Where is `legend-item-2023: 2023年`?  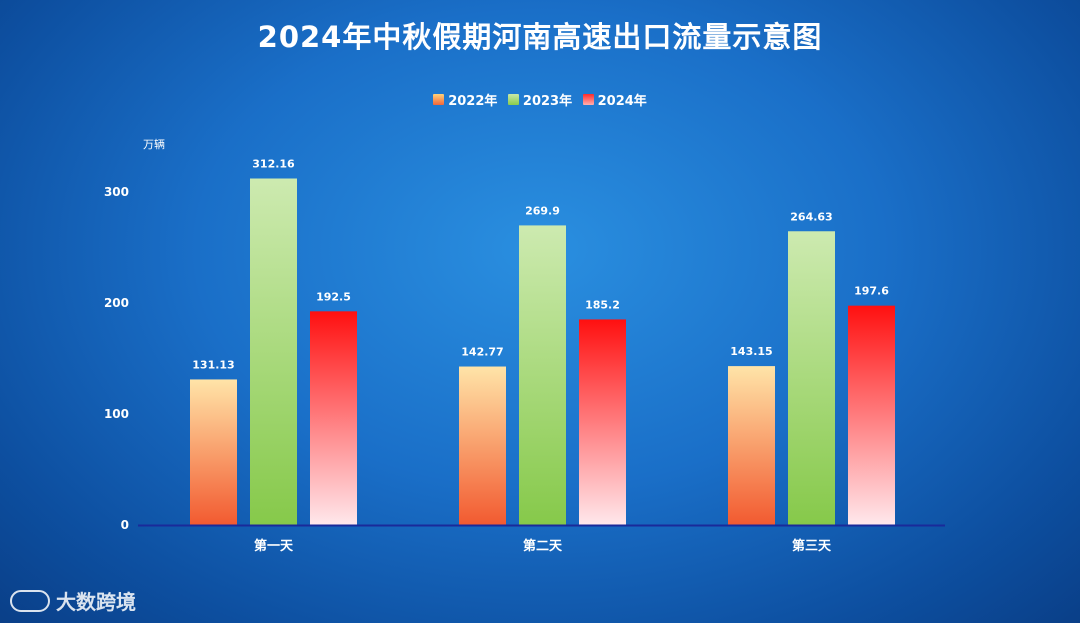
legend-item-2023: 2023年 is located at coordinates (540, 99).